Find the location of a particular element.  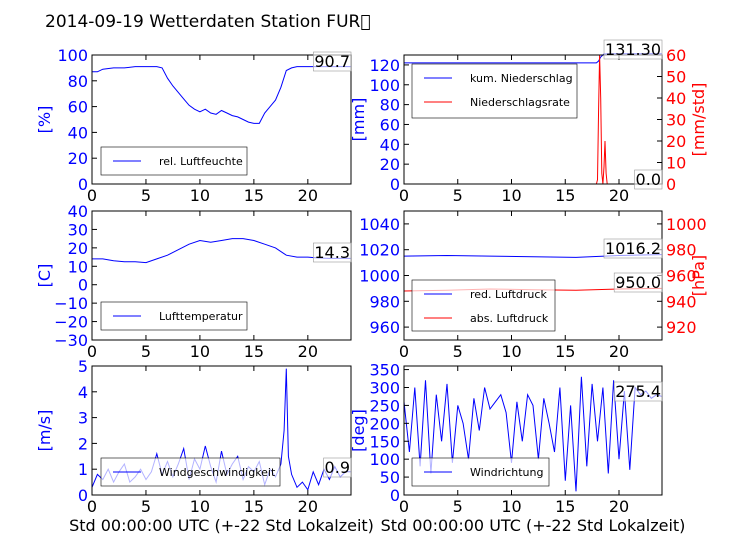

legend-label: Lufttemperatur is located at coordinates (201, 316).